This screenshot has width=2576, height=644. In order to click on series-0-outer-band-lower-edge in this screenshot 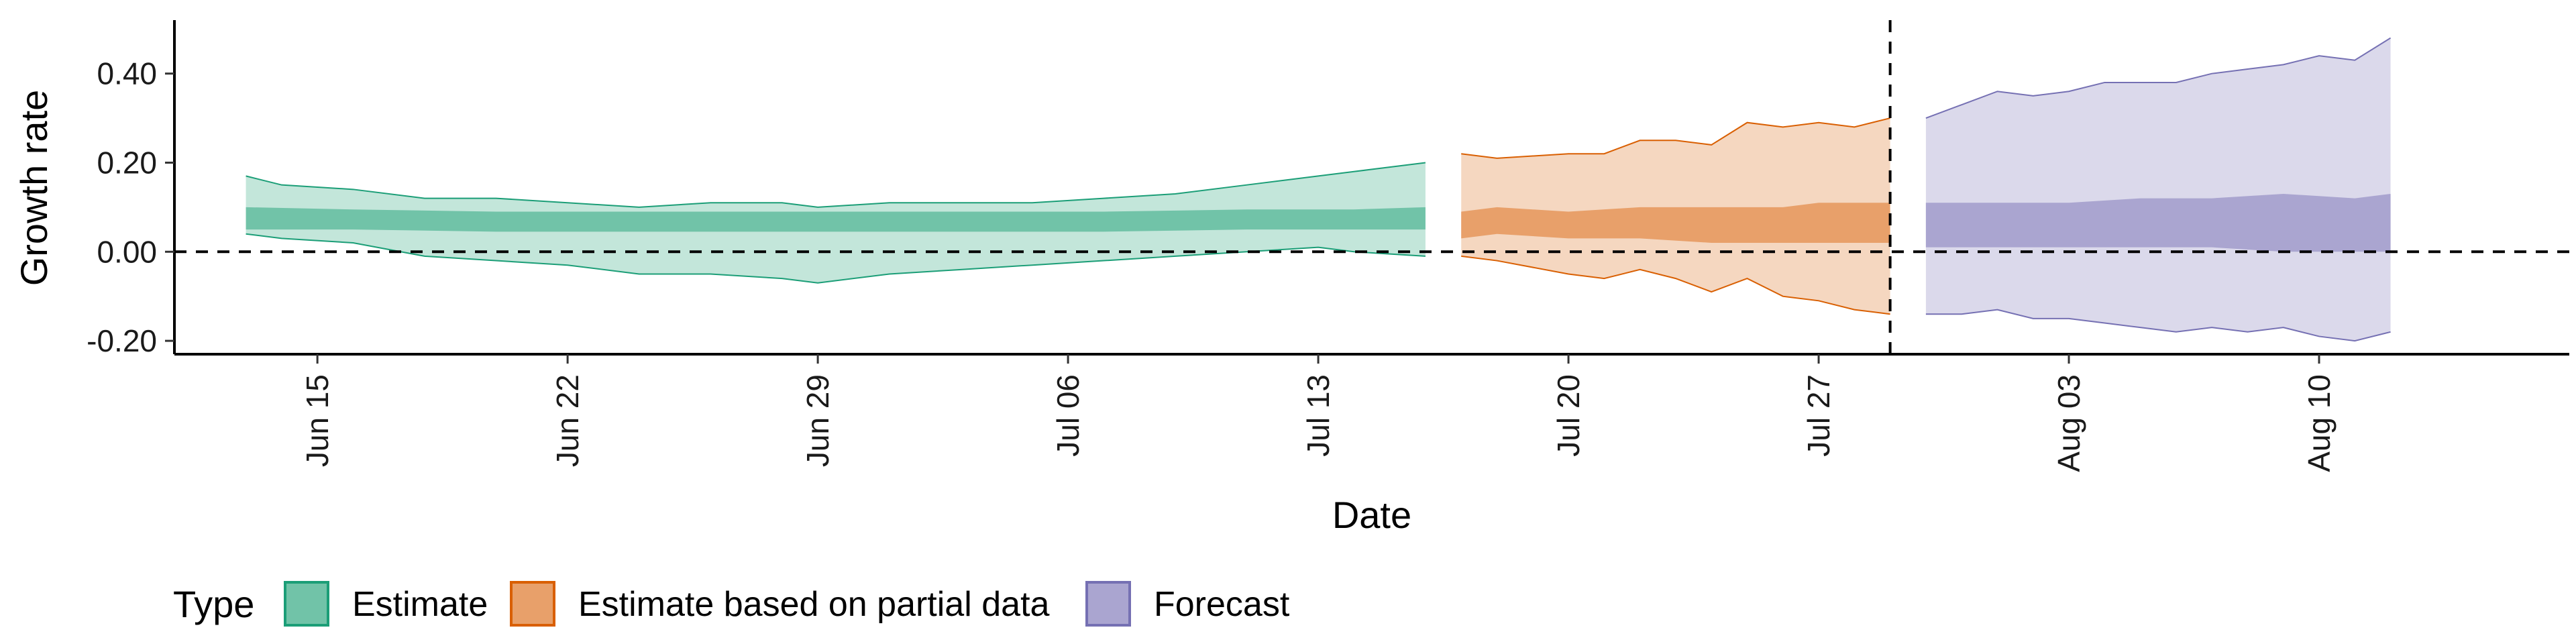, I will do `click(836, 258)`.